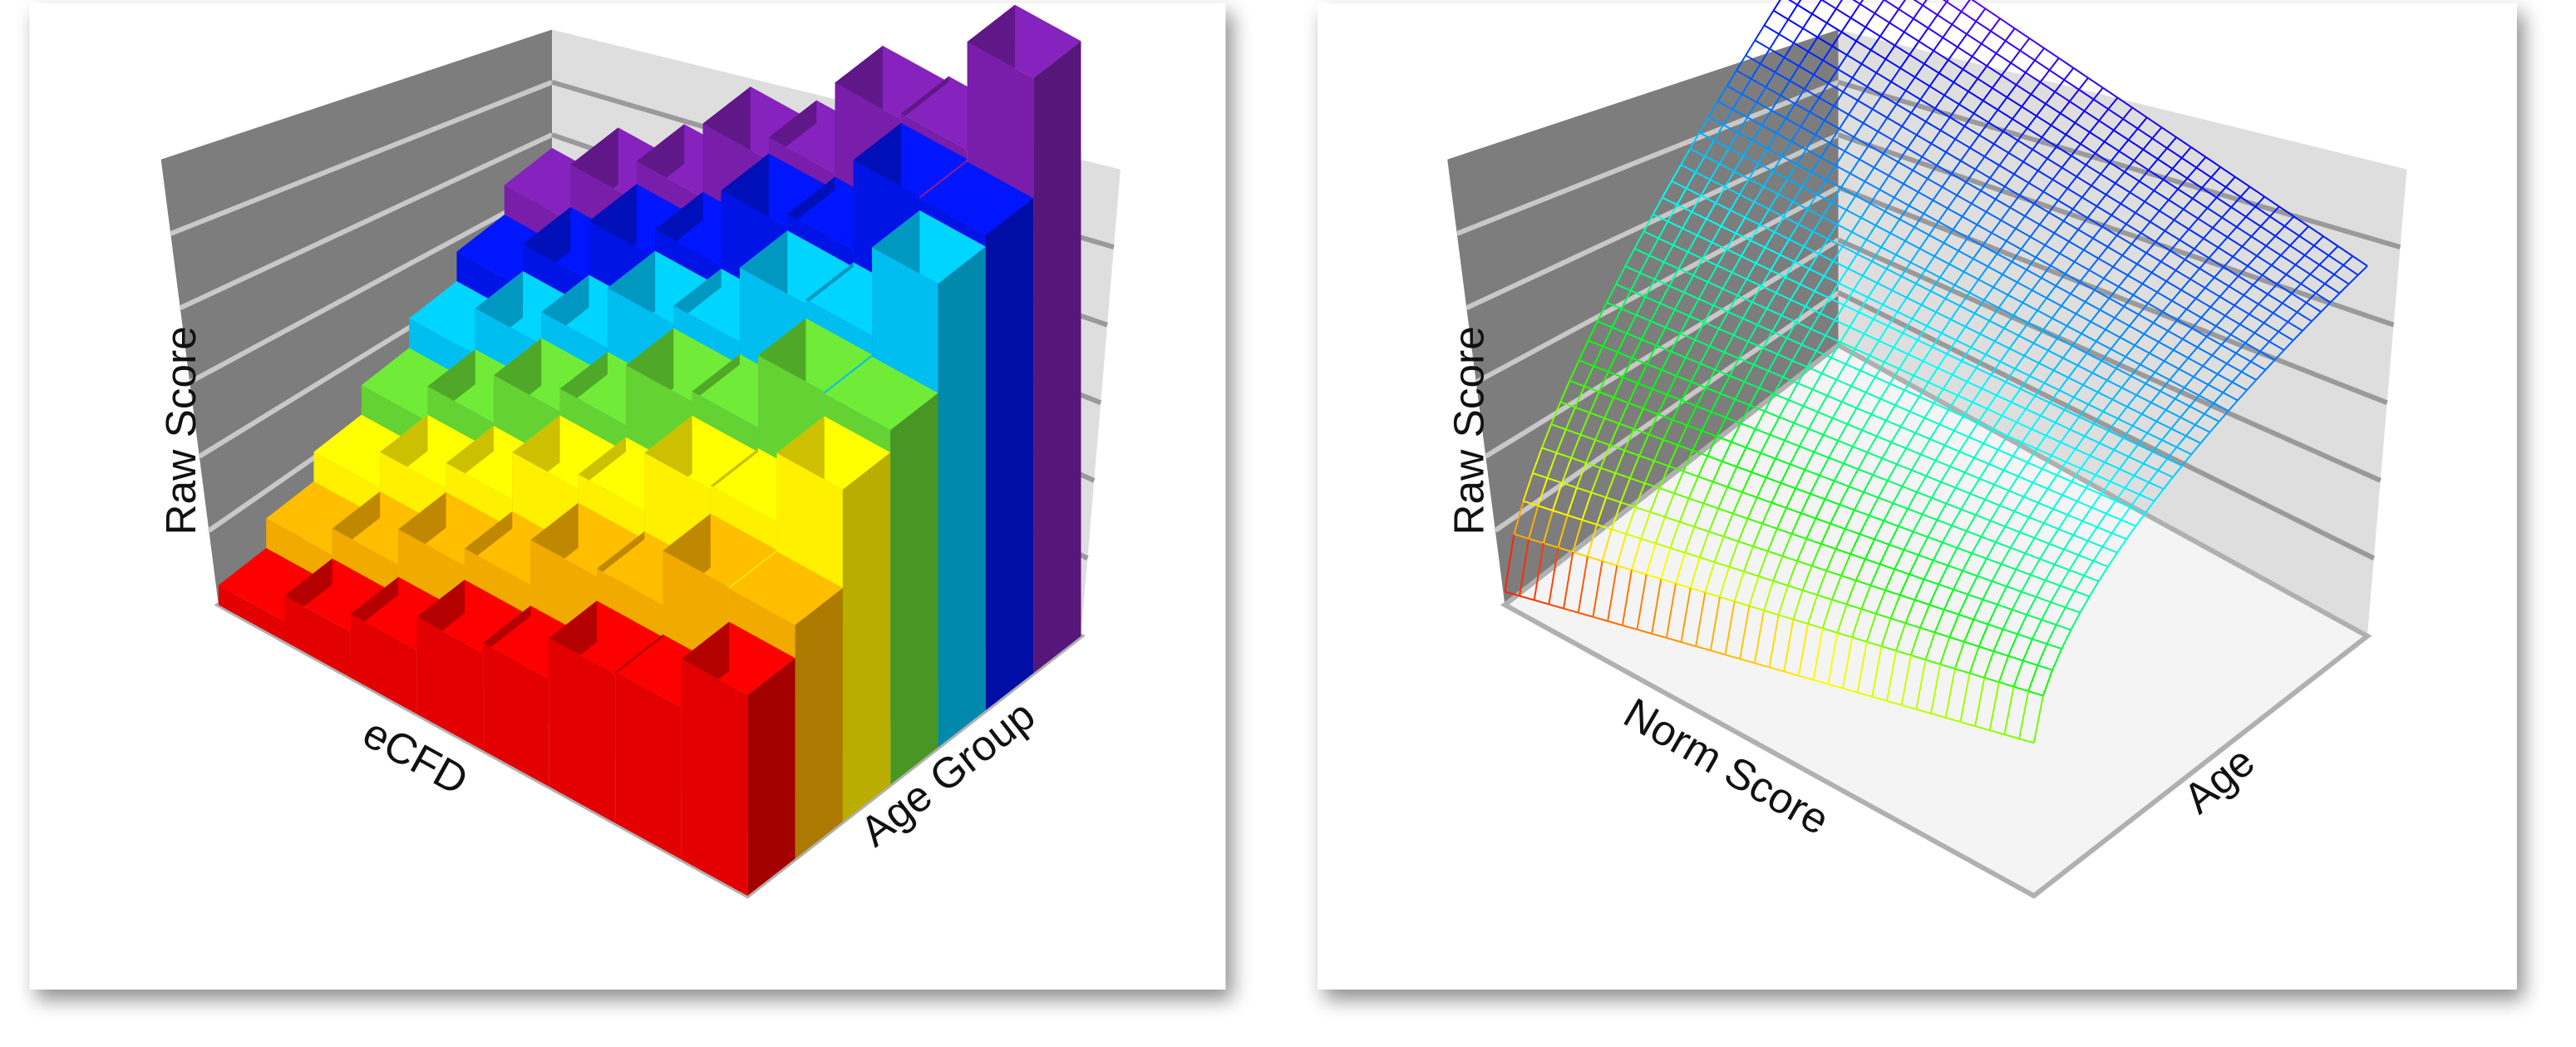  What do you see at coordinates (2116, 230) in the screenshot?
I see `wall-line` at bounding box center [2116, 230].